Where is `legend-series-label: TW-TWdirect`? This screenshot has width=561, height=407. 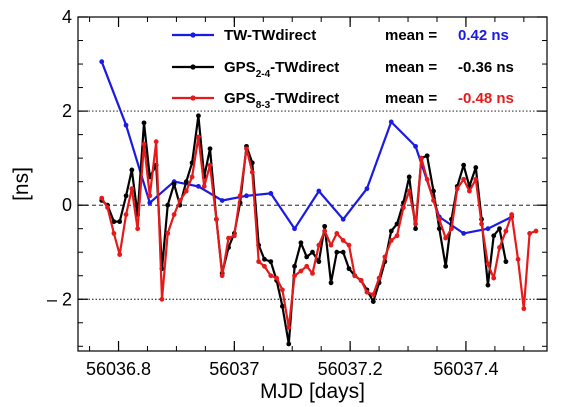 legend-series-label: TW-TWdirect is located at coordinates (270, 35).